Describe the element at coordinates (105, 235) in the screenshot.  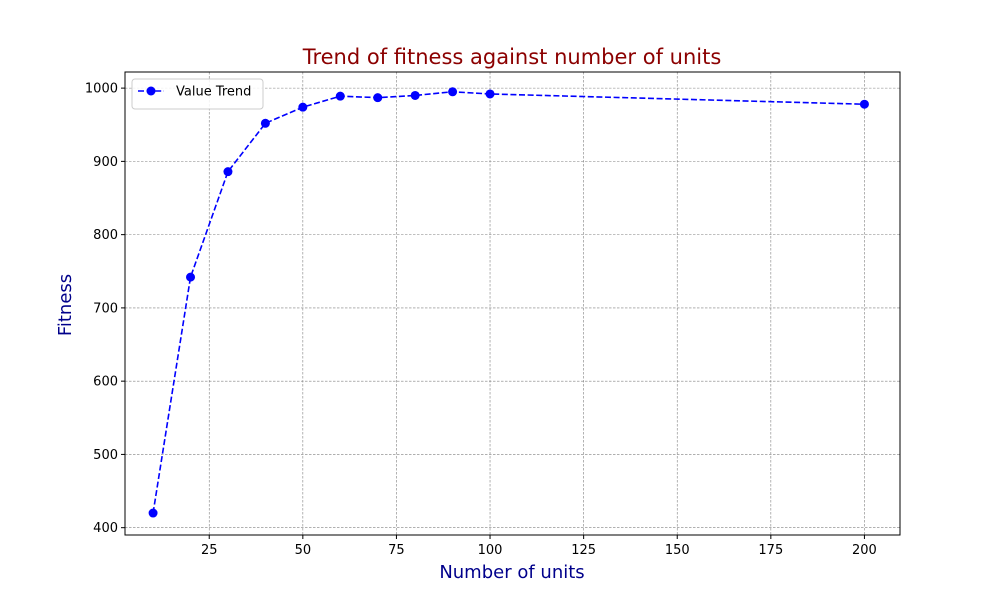
I see `y-tick-label: 800` at that location.